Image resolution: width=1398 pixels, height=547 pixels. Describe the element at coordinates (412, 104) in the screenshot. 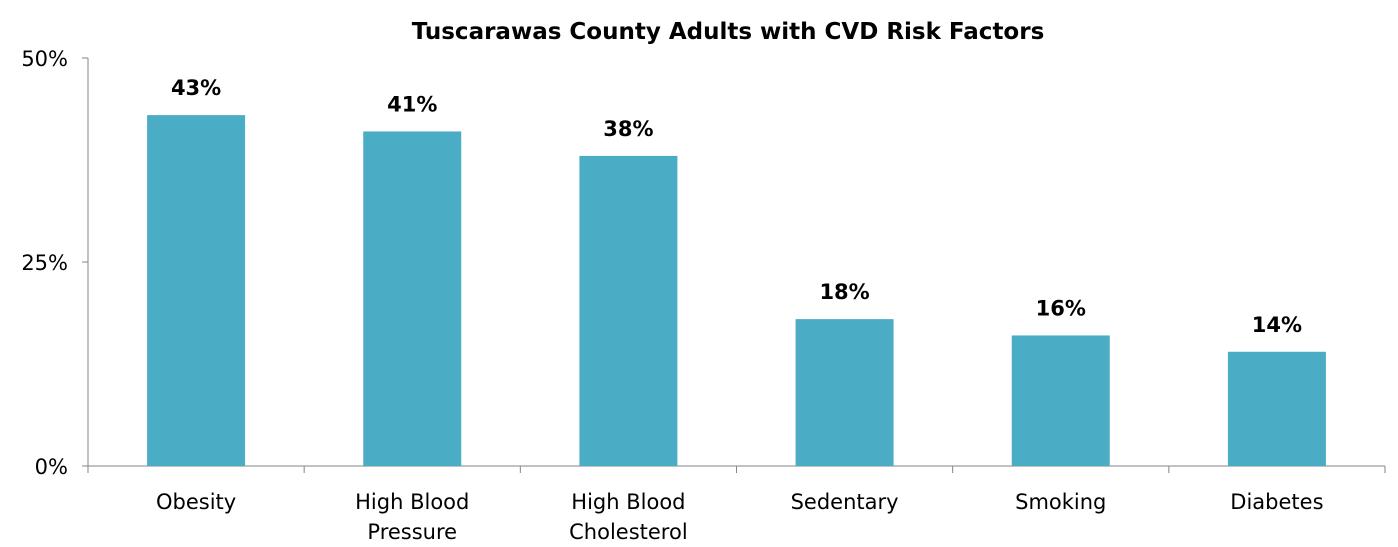

I see `data-label: 41%` at that location.